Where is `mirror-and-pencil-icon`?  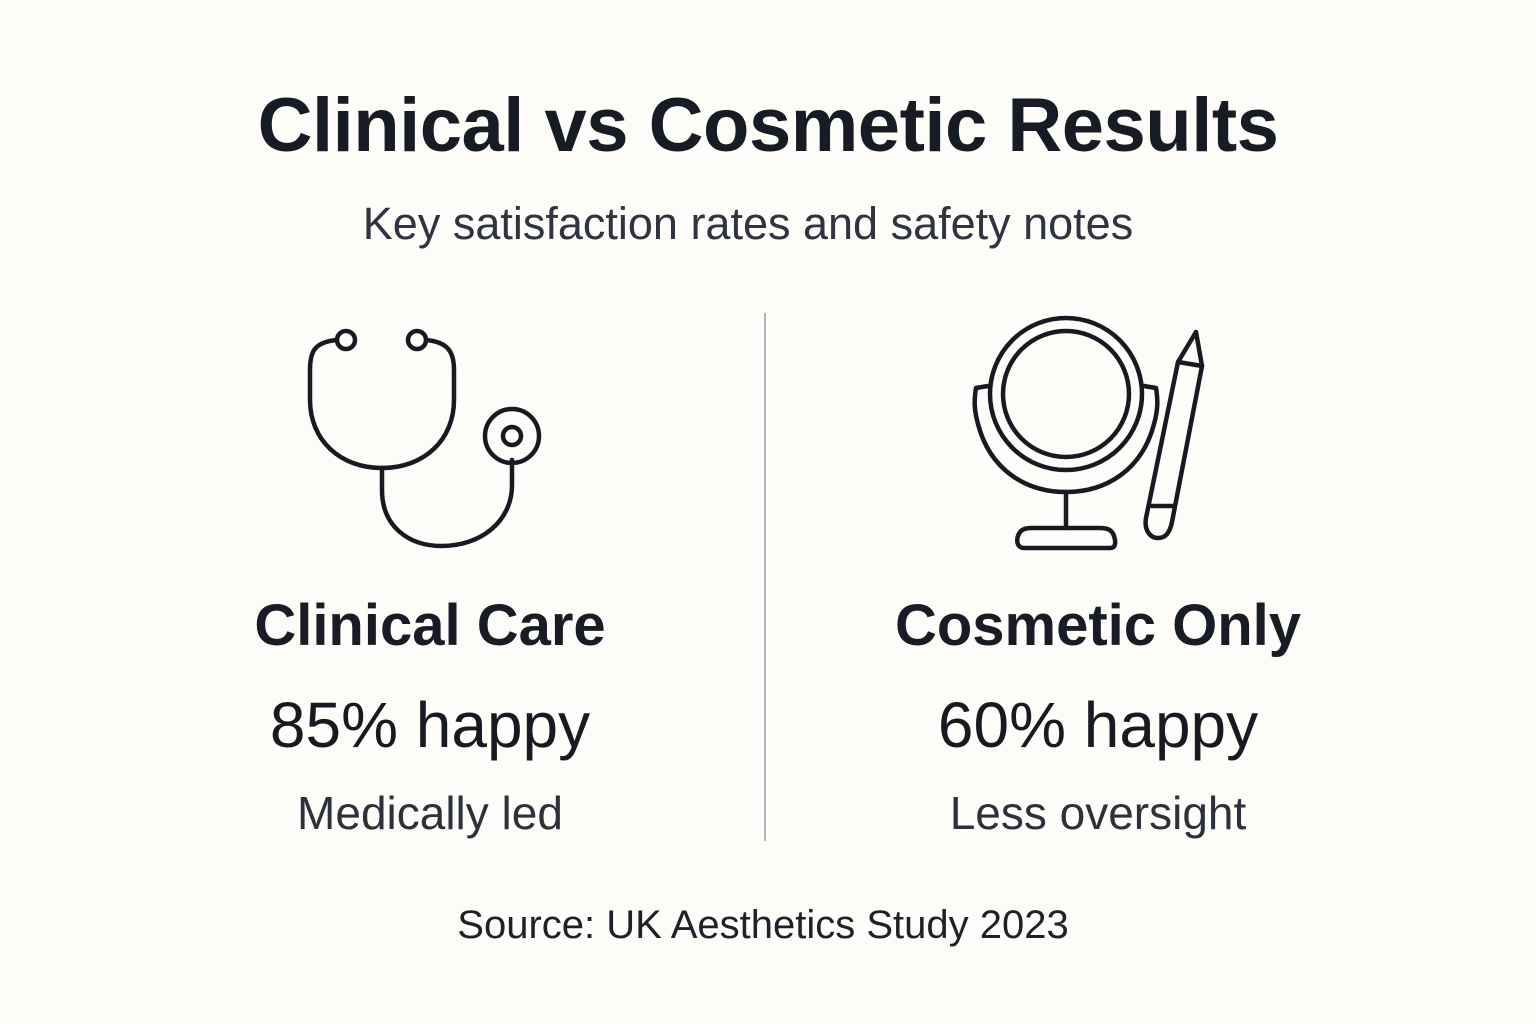
mirror-and-pencil-icon is located at coordinates (1088, 433).